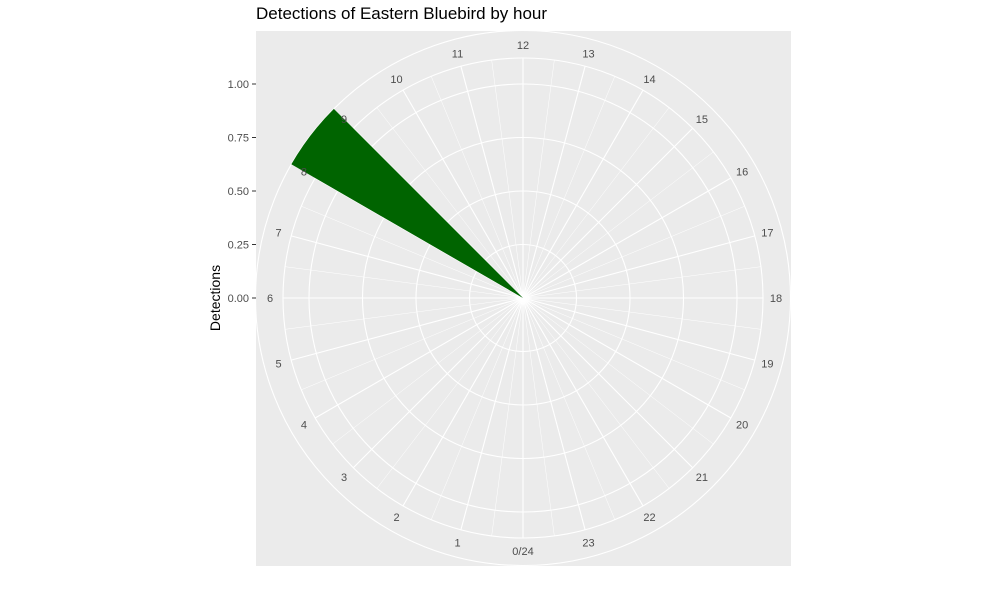 The width and height of the screenshot is (1000, 600). I want to click on y-tick-label: 1.00, so click(238, 85).